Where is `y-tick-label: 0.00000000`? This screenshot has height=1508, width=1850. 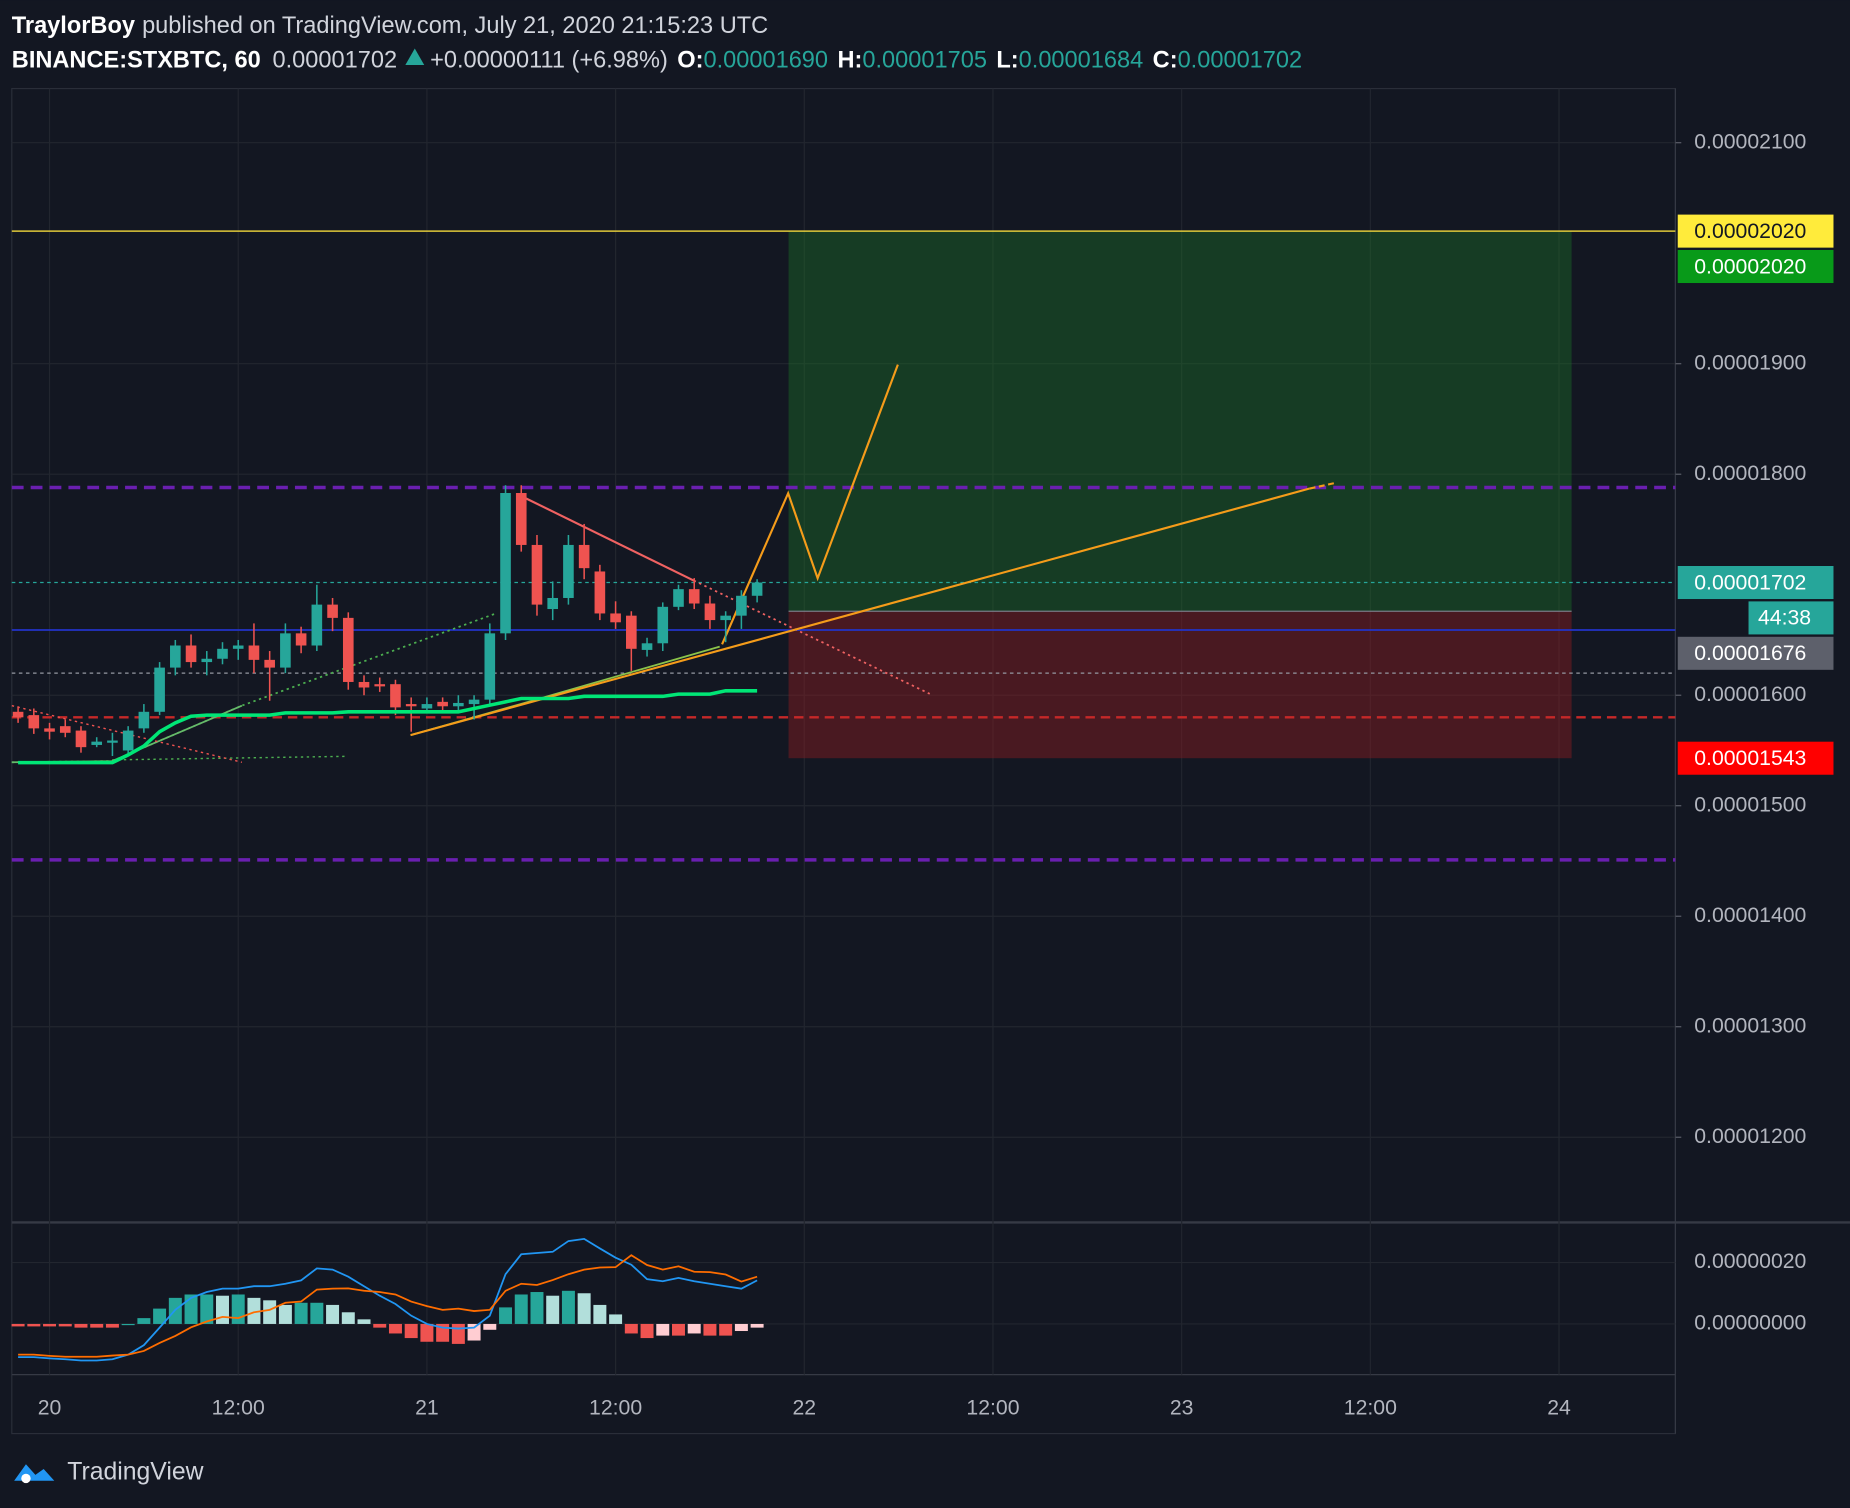
y-tick-label: 0.00000000 is located at coordinates (1750, 1323).